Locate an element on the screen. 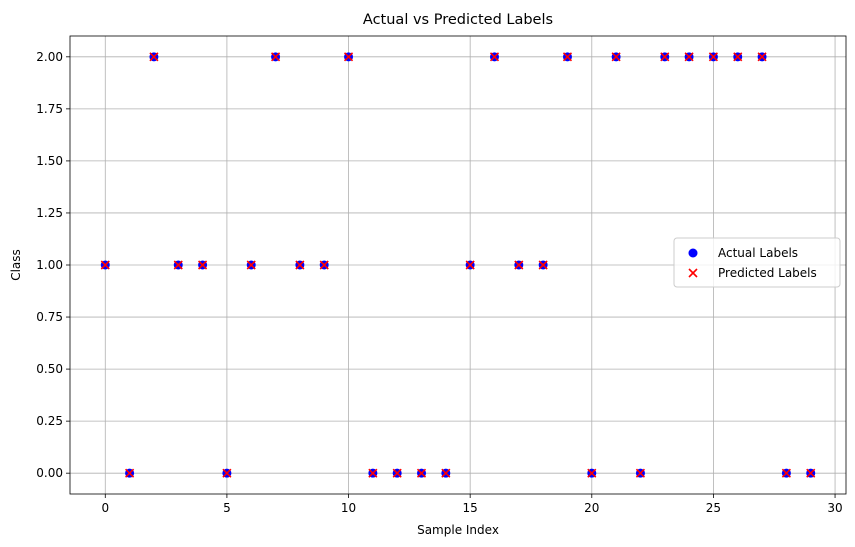 This screenshot has width=855, height=547. legend-marker-predicted is located at coordinates (693, 273).